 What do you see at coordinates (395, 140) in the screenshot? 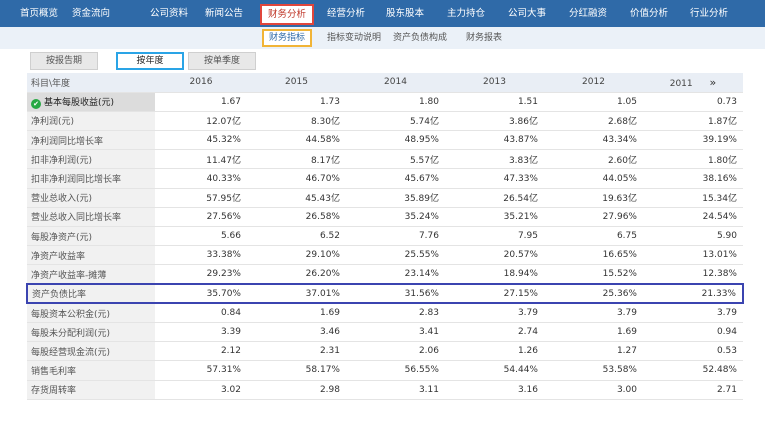
I see `value-cell: 48.95%` at bounding box center [395, 140].